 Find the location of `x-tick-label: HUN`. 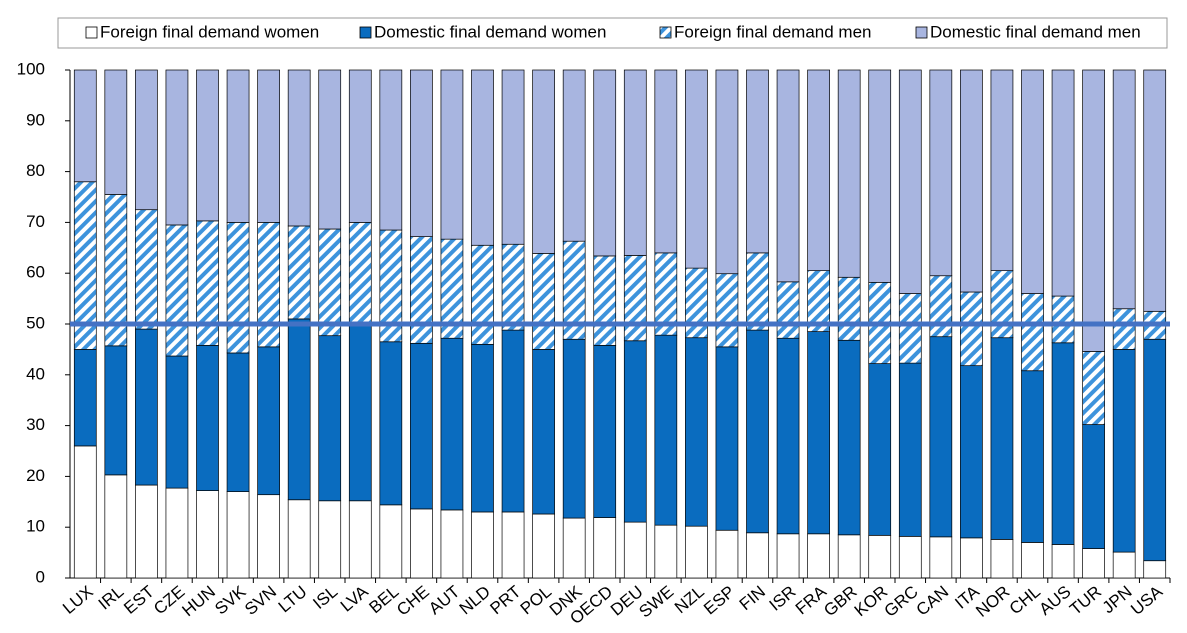

x-tick-label: HUN is located at coordinates (199, 601).